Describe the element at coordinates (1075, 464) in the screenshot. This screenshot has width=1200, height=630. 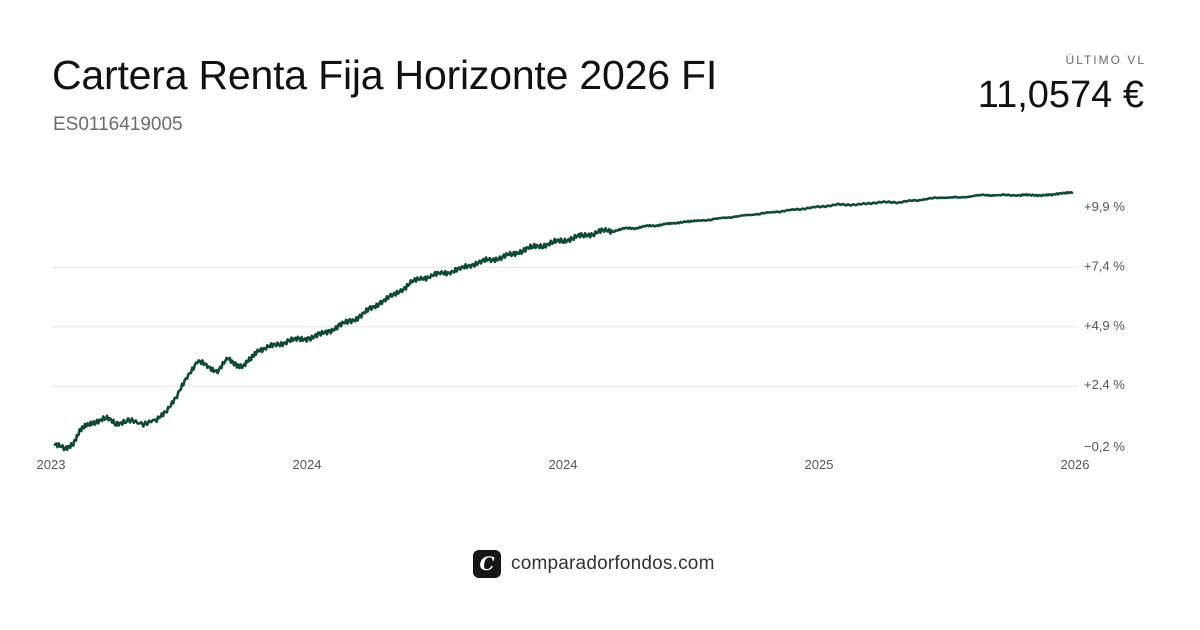
I see `x-tick-label: 2026` at that location.